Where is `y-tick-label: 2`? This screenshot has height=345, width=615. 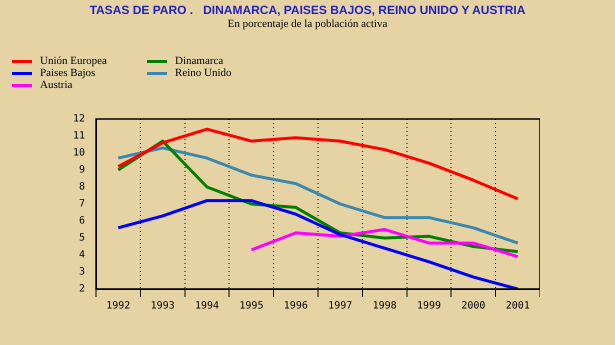
y-tick-label: 2 is located at coordinates (82, 289).